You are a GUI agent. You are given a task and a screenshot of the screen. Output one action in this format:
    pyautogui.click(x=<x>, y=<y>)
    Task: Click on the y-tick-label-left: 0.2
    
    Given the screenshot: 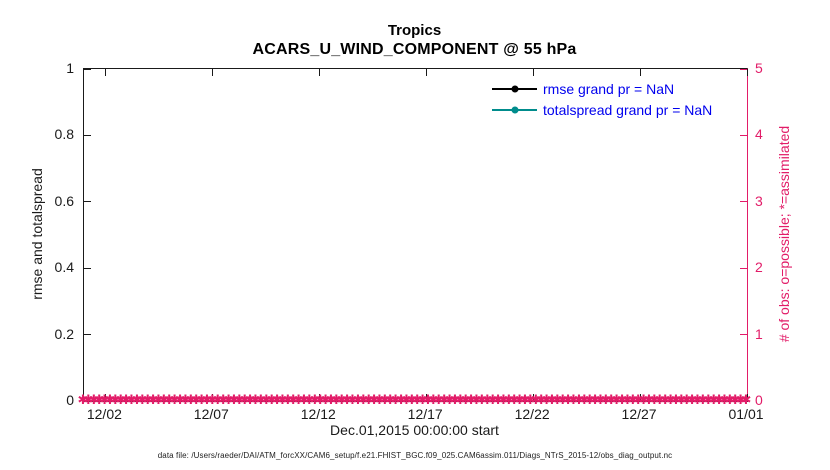 What is the action you would take?
    pyautogui.click(x=64, y=333)
    